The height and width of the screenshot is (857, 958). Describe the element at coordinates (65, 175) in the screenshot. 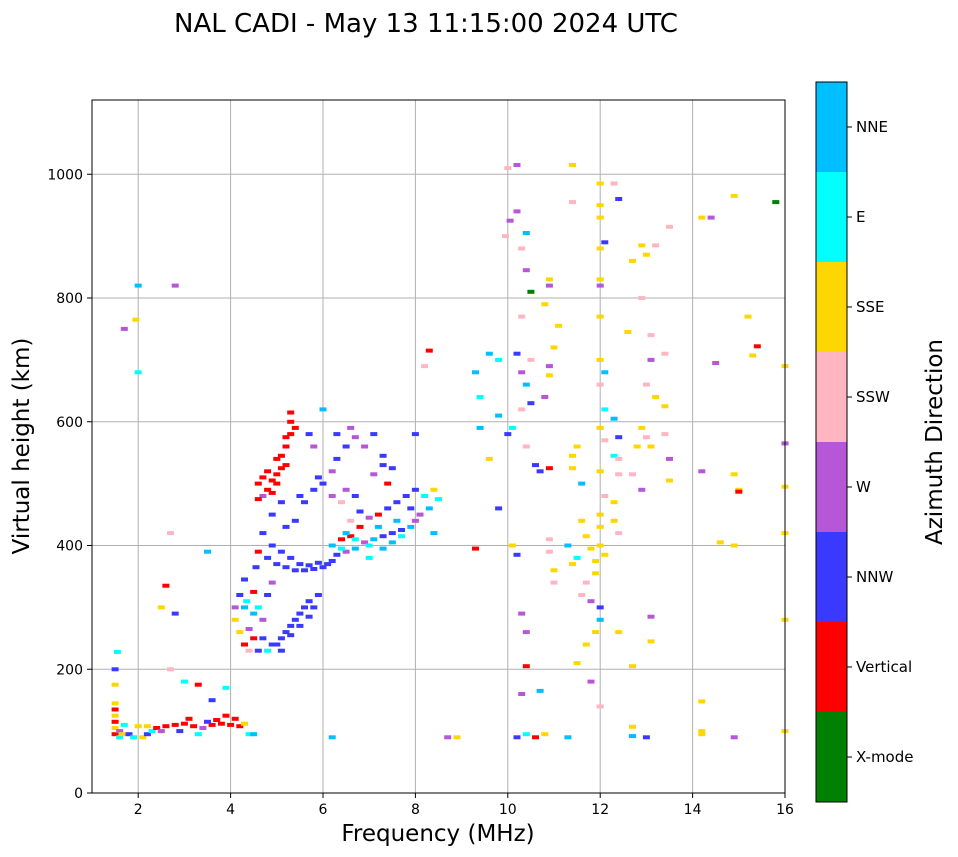

I see `y-tick-label: 1000` at that location.